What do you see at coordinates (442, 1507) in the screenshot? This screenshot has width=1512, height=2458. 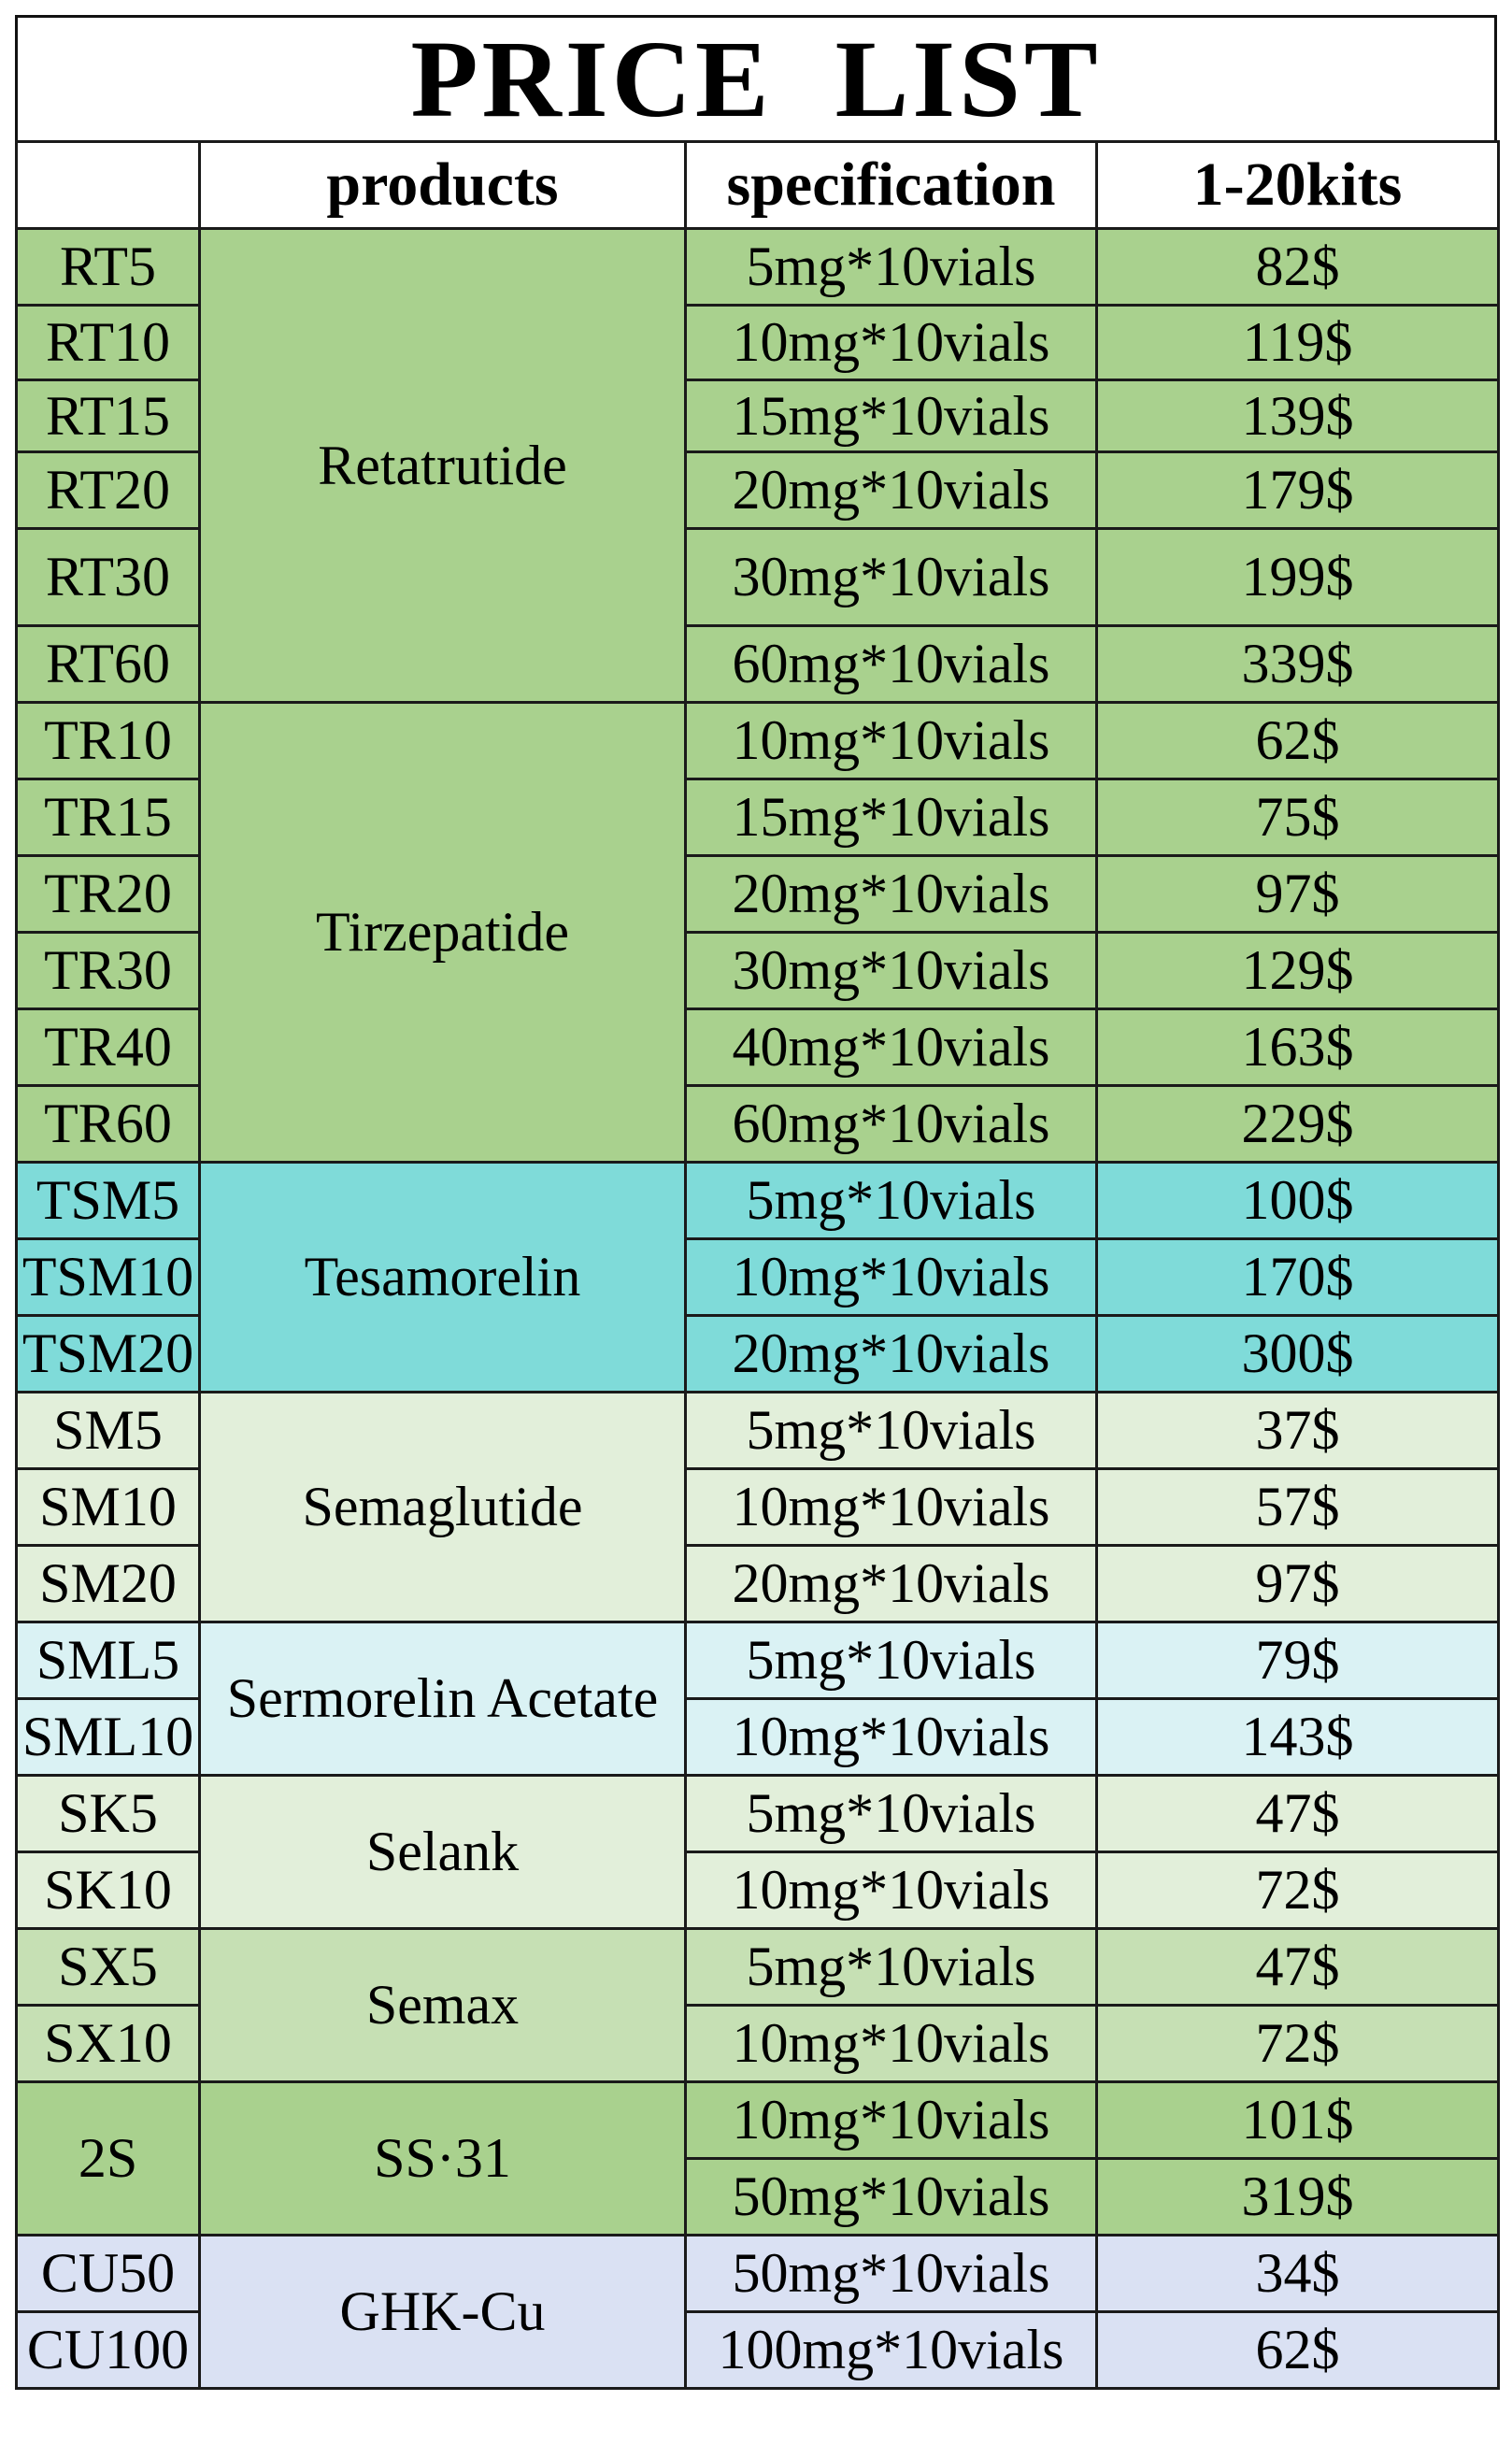 I see `product-name: Semaglutide` at bounding box center [442, 1507].